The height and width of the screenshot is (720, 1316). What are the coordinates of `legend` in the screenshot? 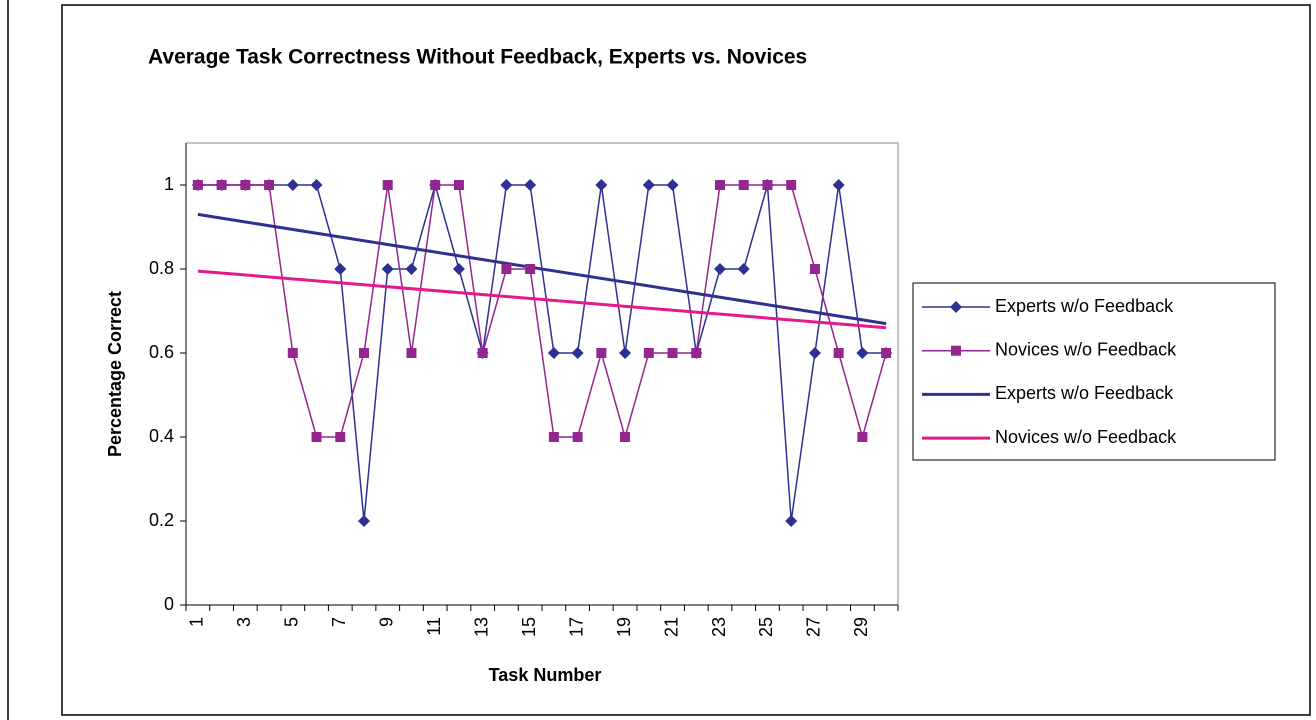 It's located at (1094, 371).